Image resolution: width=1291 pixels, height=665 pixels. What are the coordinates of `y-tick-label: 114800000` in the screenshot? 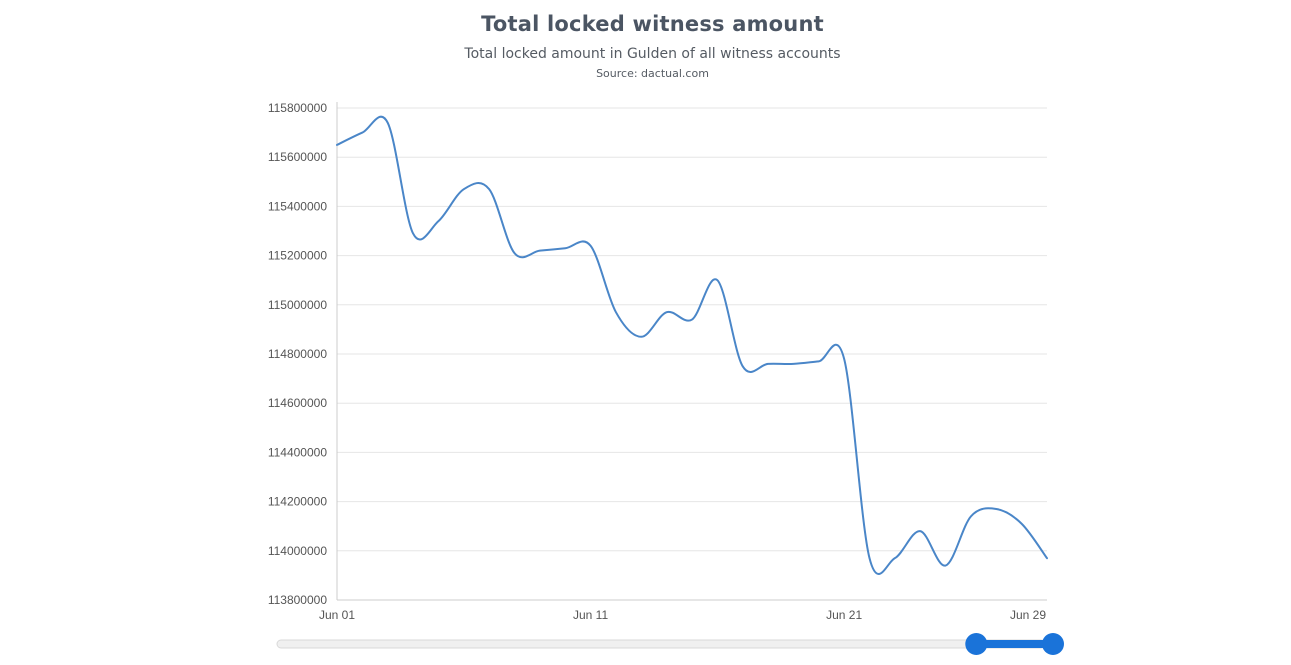 It's located at (298, 354).